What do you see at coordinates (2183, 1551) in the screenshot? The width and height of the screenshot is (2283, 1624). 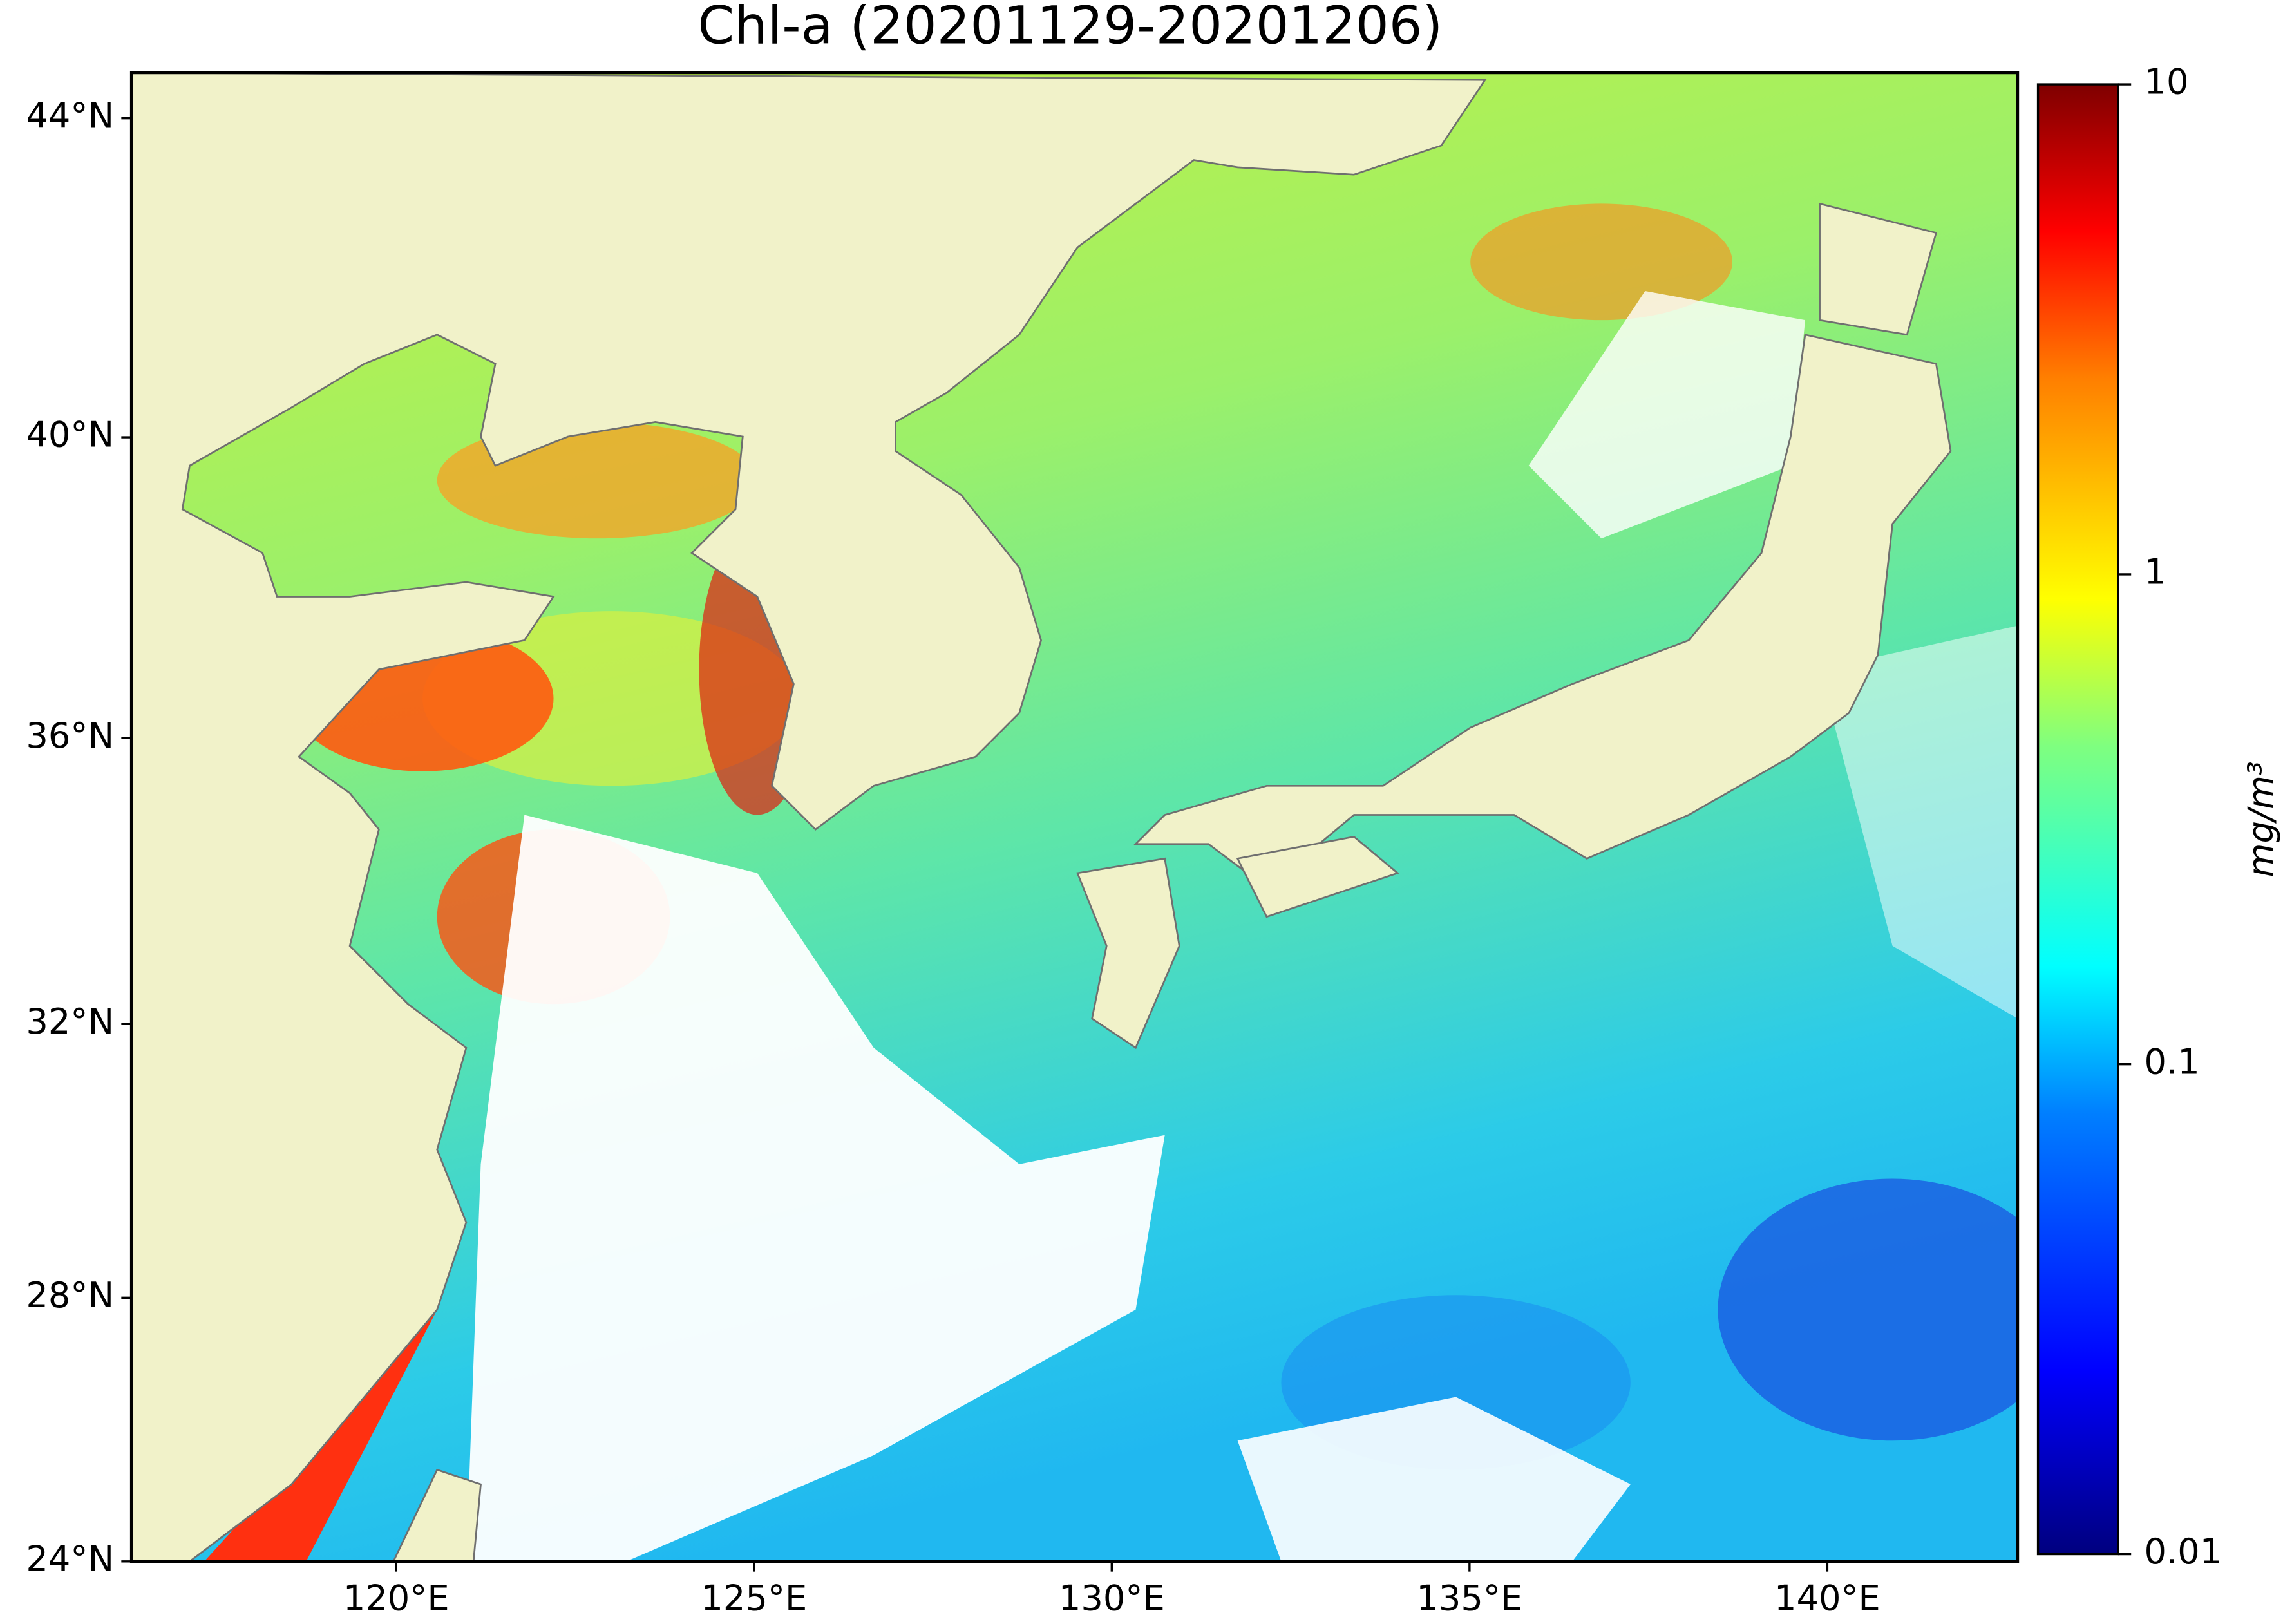 I see `colorbar-tick-label: 0.01` at bounding box center [2183, 1551].